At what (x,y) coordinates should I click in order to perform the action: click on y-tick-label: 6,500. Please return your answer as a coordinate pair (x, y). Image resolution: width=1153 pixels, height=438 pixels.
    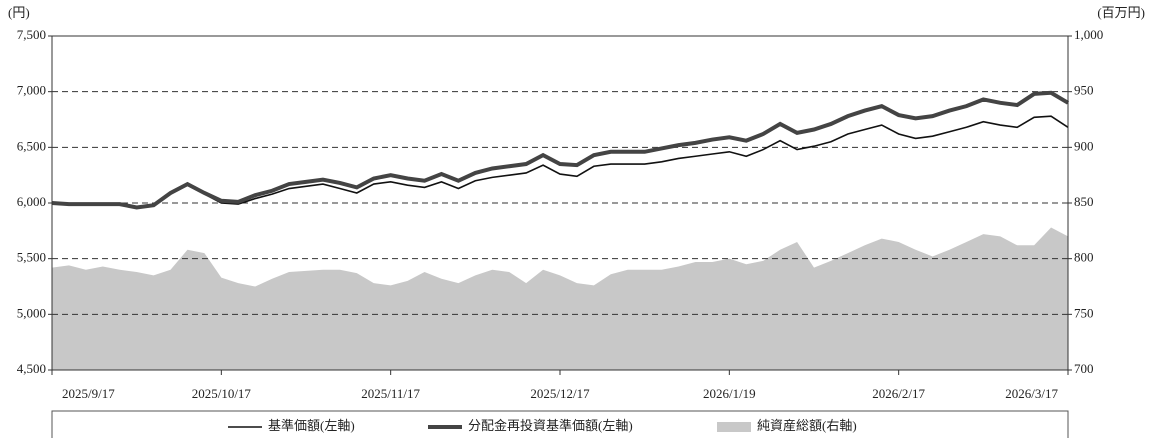
    Looking at the image, I should click on (31, 145).